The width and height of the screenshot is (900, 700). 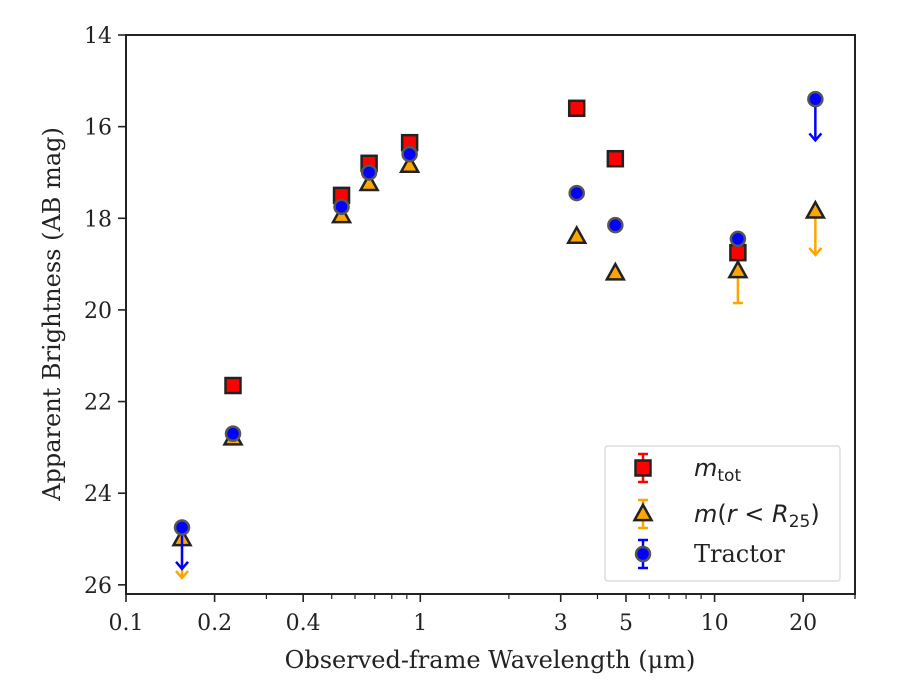 What do you see at coordinates (303, 623) in the screenshot?
I see `x-tick-label: 0.4` at bounding box center [303, 623].